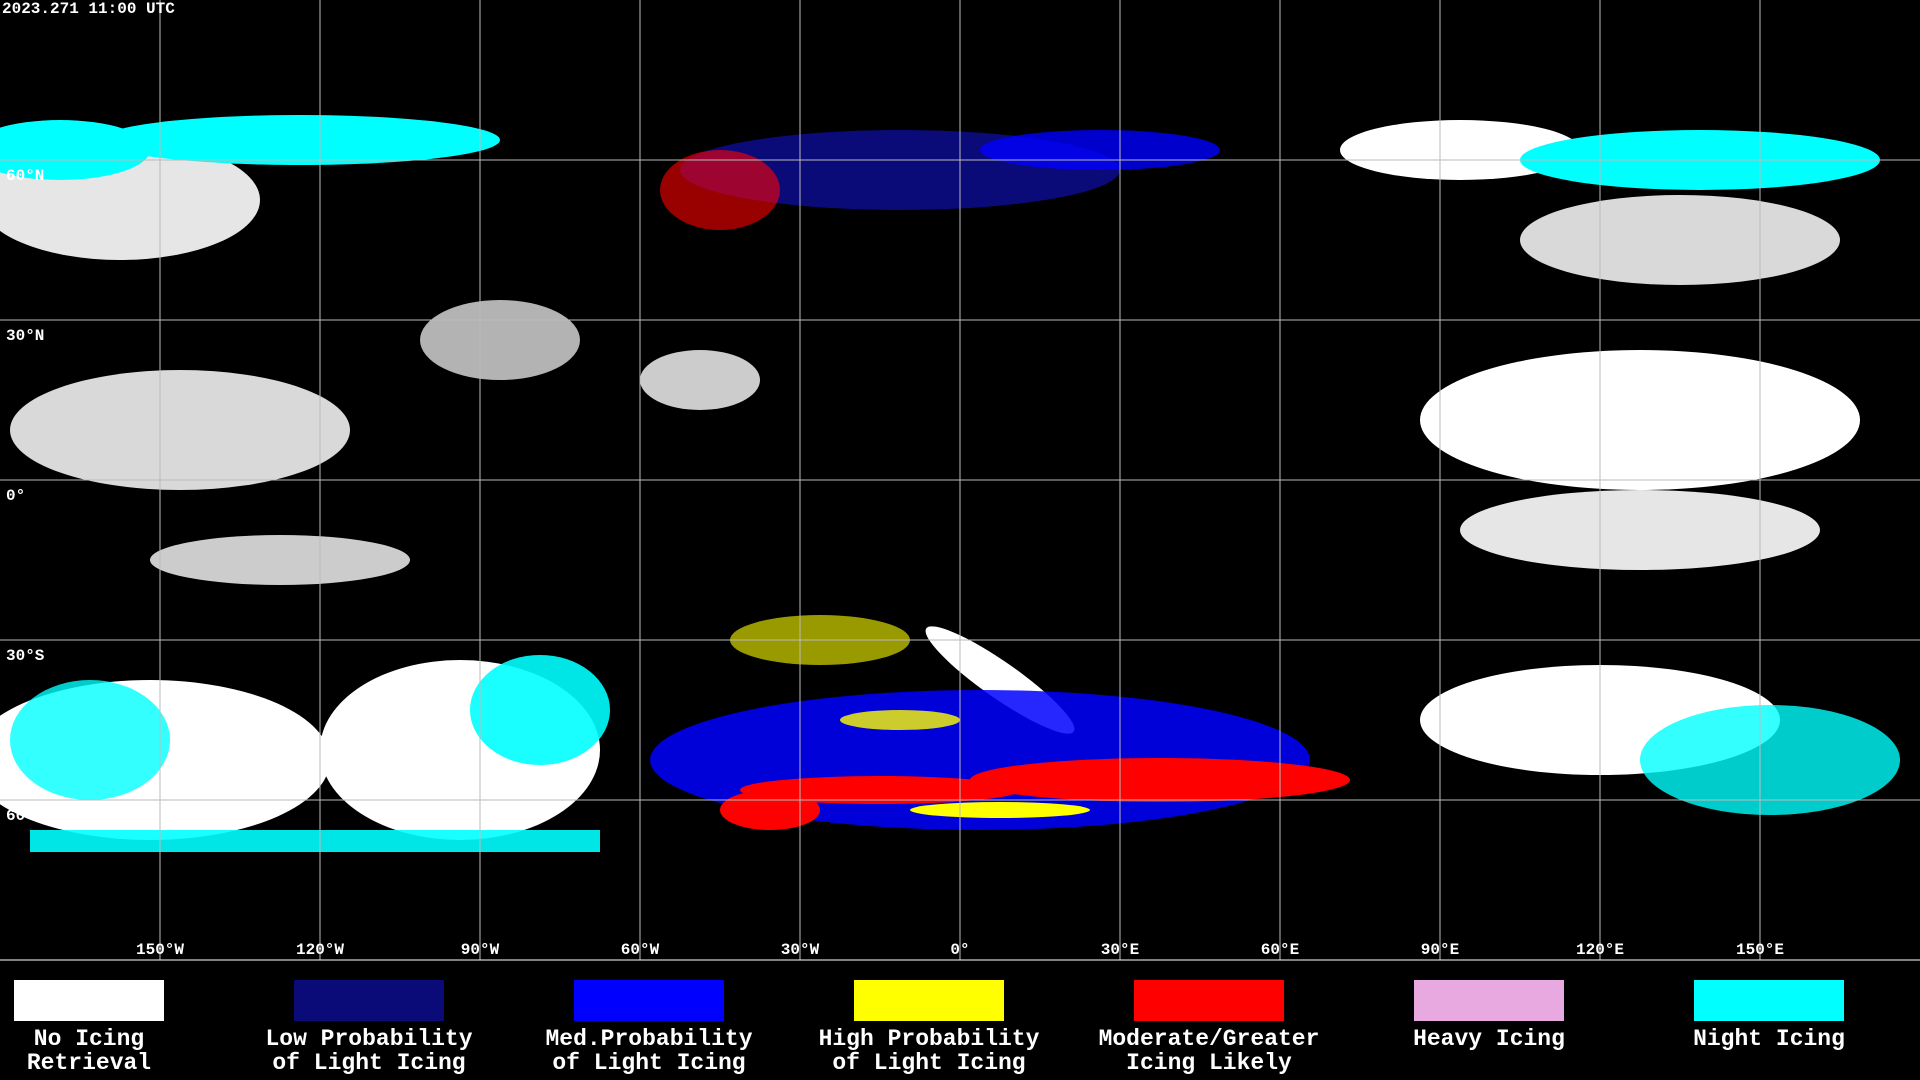  I want to click on longitude-label: 60°W, so click(640, 950).